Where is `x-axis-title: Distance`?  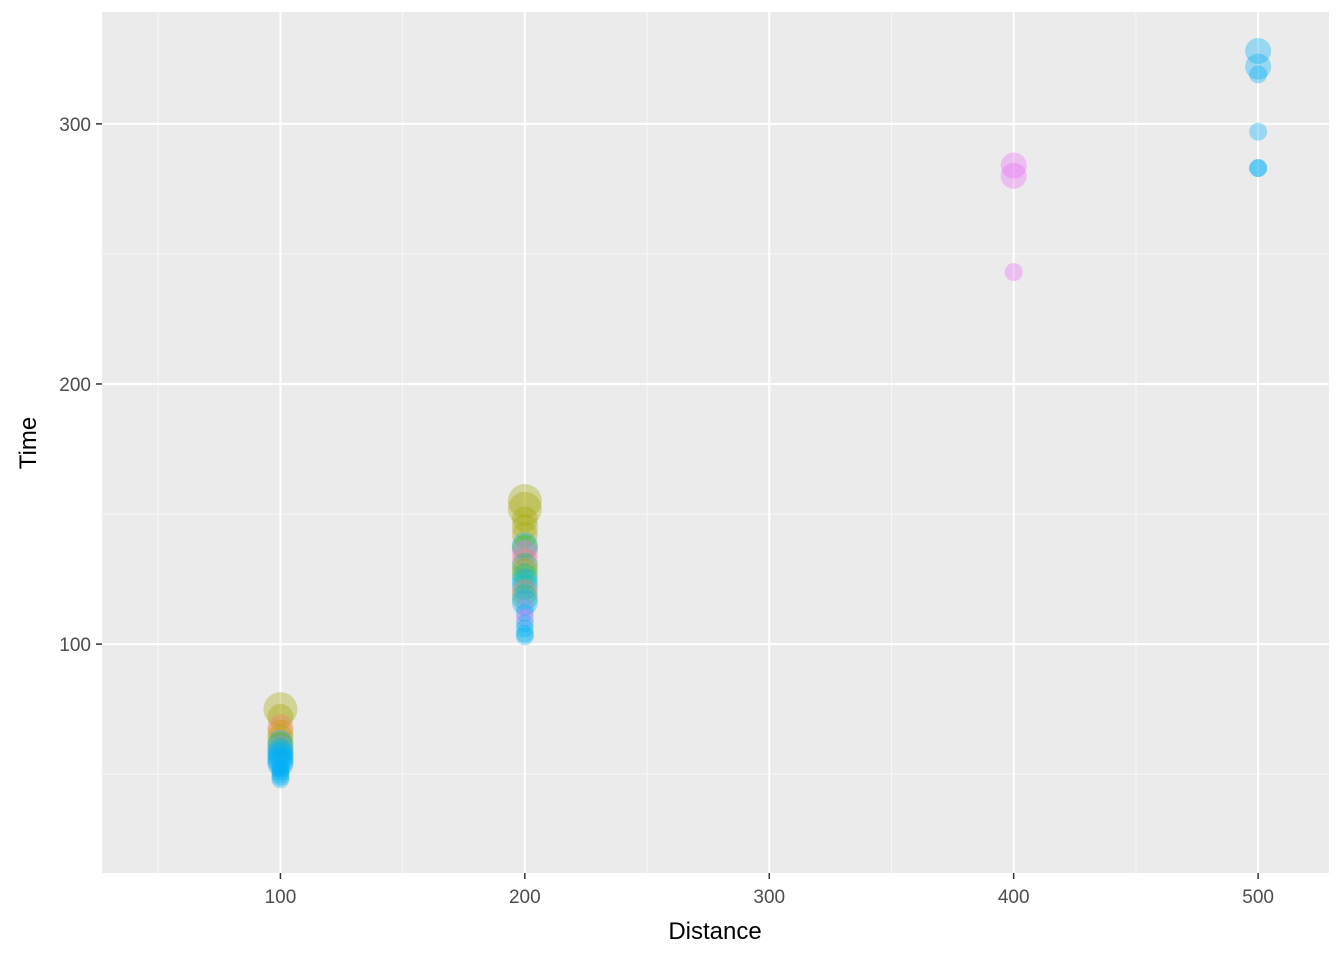
x-axis-title: Distance is located at coordinates (714, 931).